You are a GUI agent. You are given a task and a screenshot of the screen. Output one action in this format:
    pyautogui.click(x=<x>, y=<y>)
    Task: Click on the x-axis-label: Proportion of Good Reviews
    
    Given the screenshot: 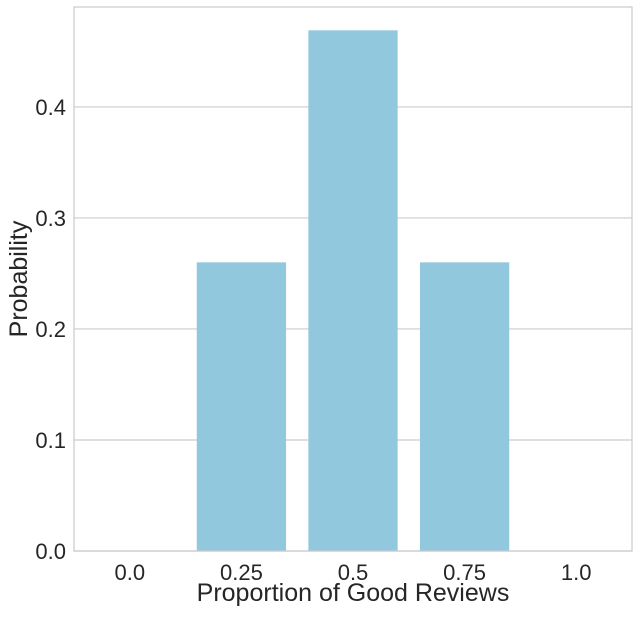 What is the action you would take?
    pyautogui.click(x=353, y=593)
    